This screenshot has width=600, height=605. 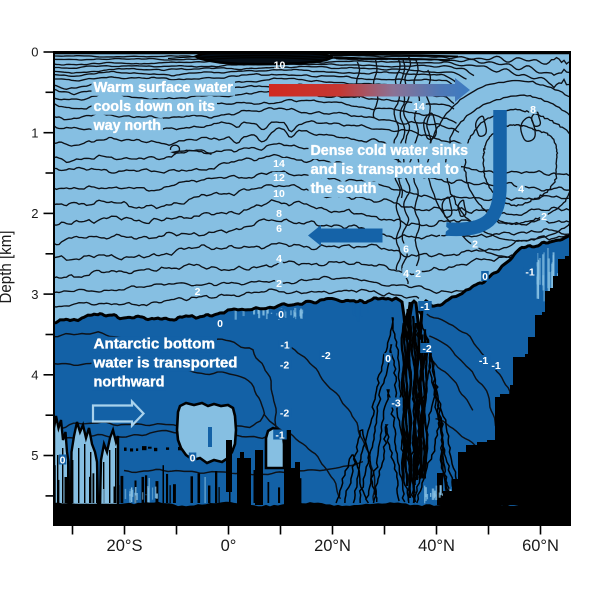 I want to click on svg-text: and is transported to, so click(x=385, y=170).